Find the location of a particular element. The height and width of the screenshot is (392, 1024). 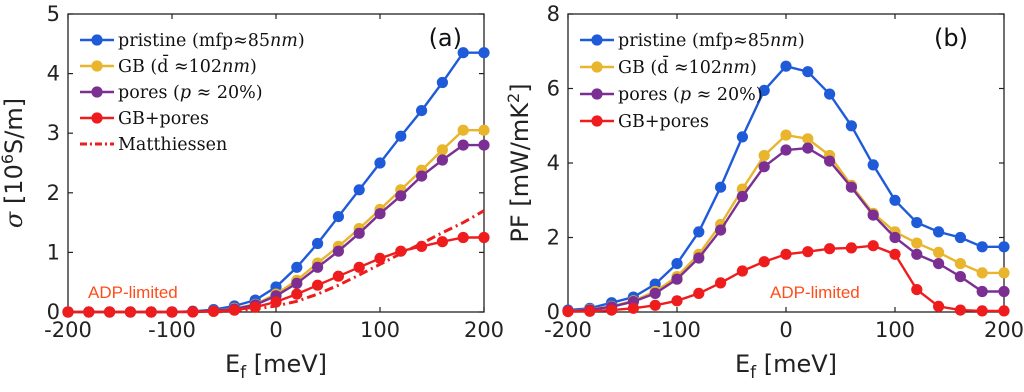

y-tick-label: 3 is located at coordinates (53, 133).